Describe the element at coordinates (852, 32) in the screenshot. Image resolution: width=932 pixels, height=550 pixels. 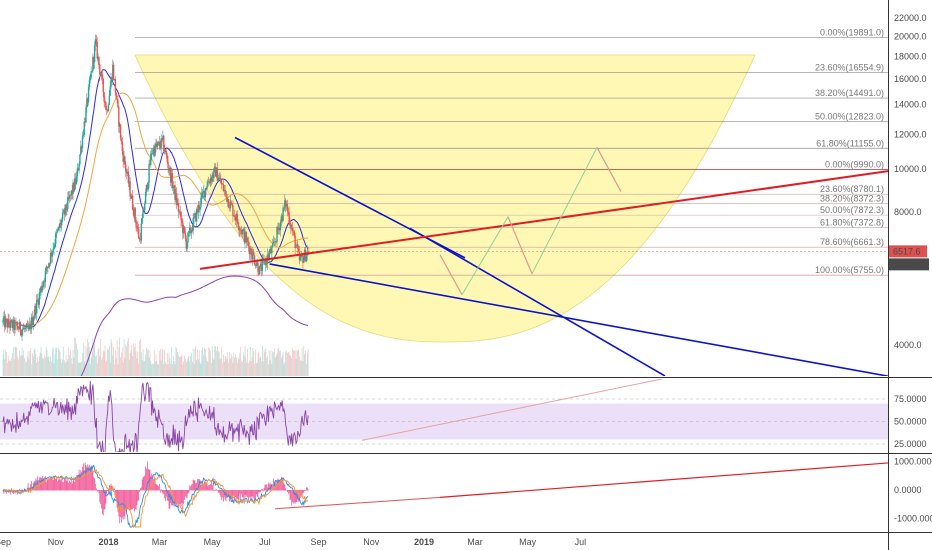
I see `fib-level-label: 0.00%(19891.0)` at that location.